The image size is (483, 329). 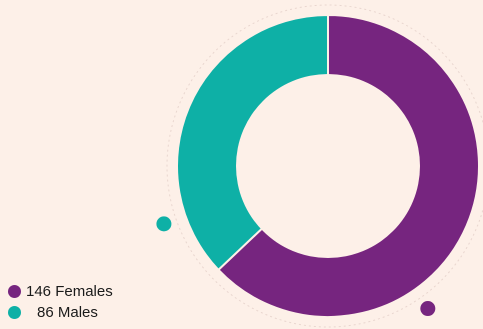 What do you see at coordinates (14, 312) in the screenshot?
I see `legend-swatch-males` at bounding box center [14, 312].